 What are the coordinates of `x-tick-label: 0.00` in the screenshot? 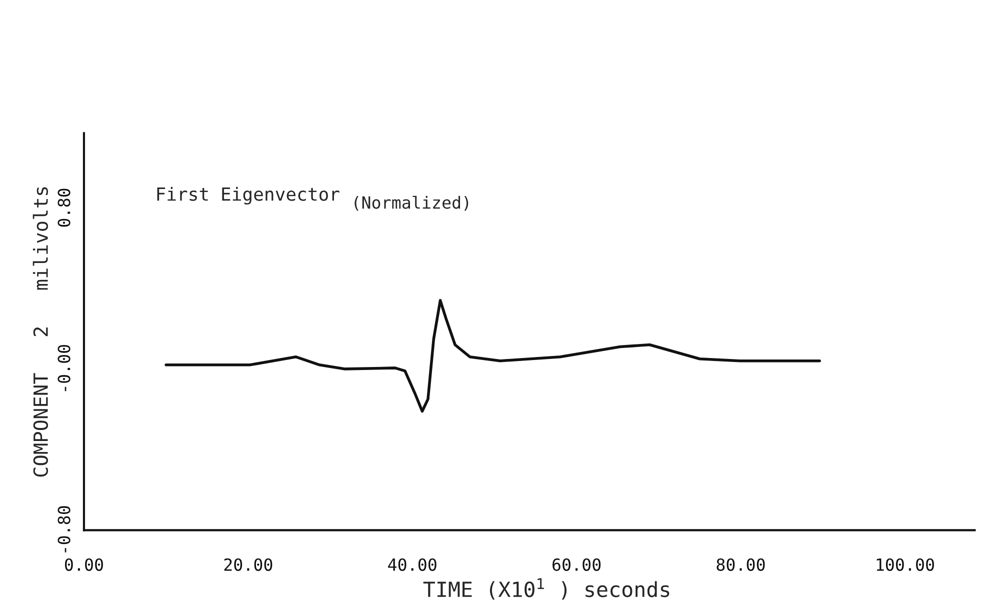 It's located at (83, 564).